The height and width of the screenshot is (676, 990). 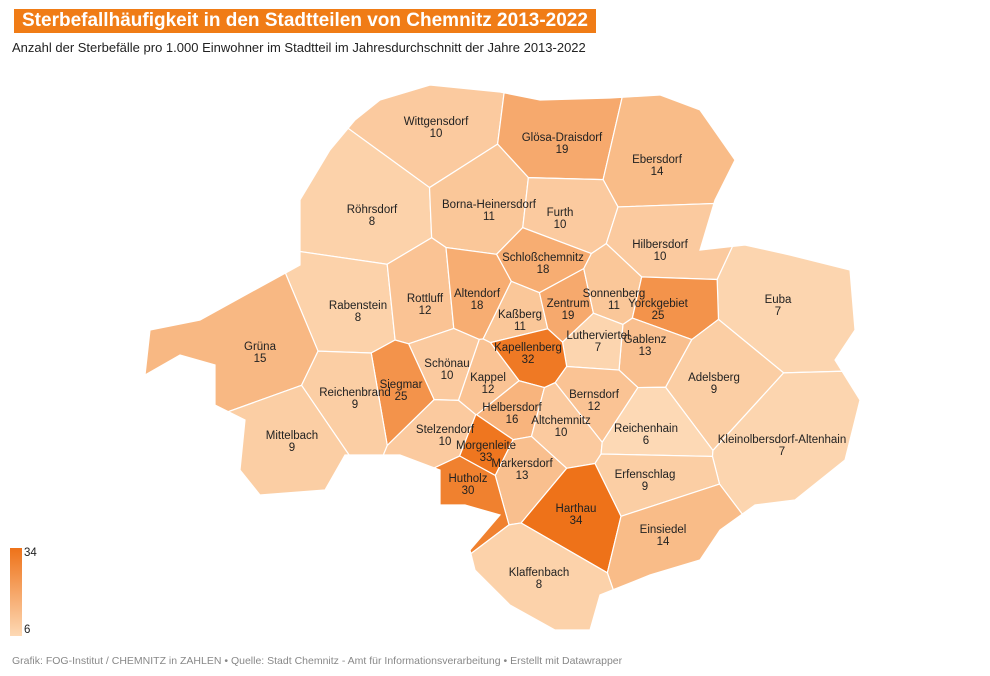 I want to click on district-name: Harthau, so click(x=576, y=509).